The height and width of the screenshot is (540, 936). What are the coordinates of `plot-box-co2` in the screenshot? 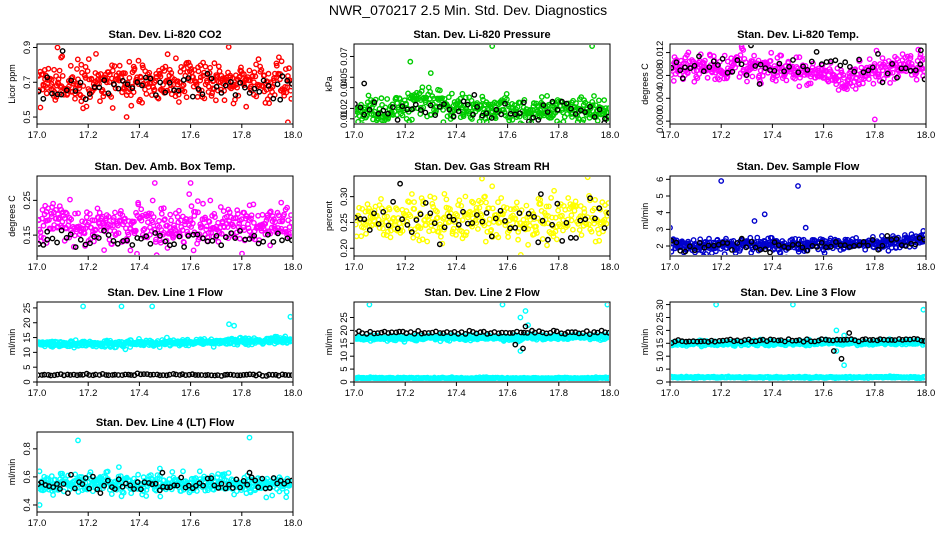 It's located at (165, 84).